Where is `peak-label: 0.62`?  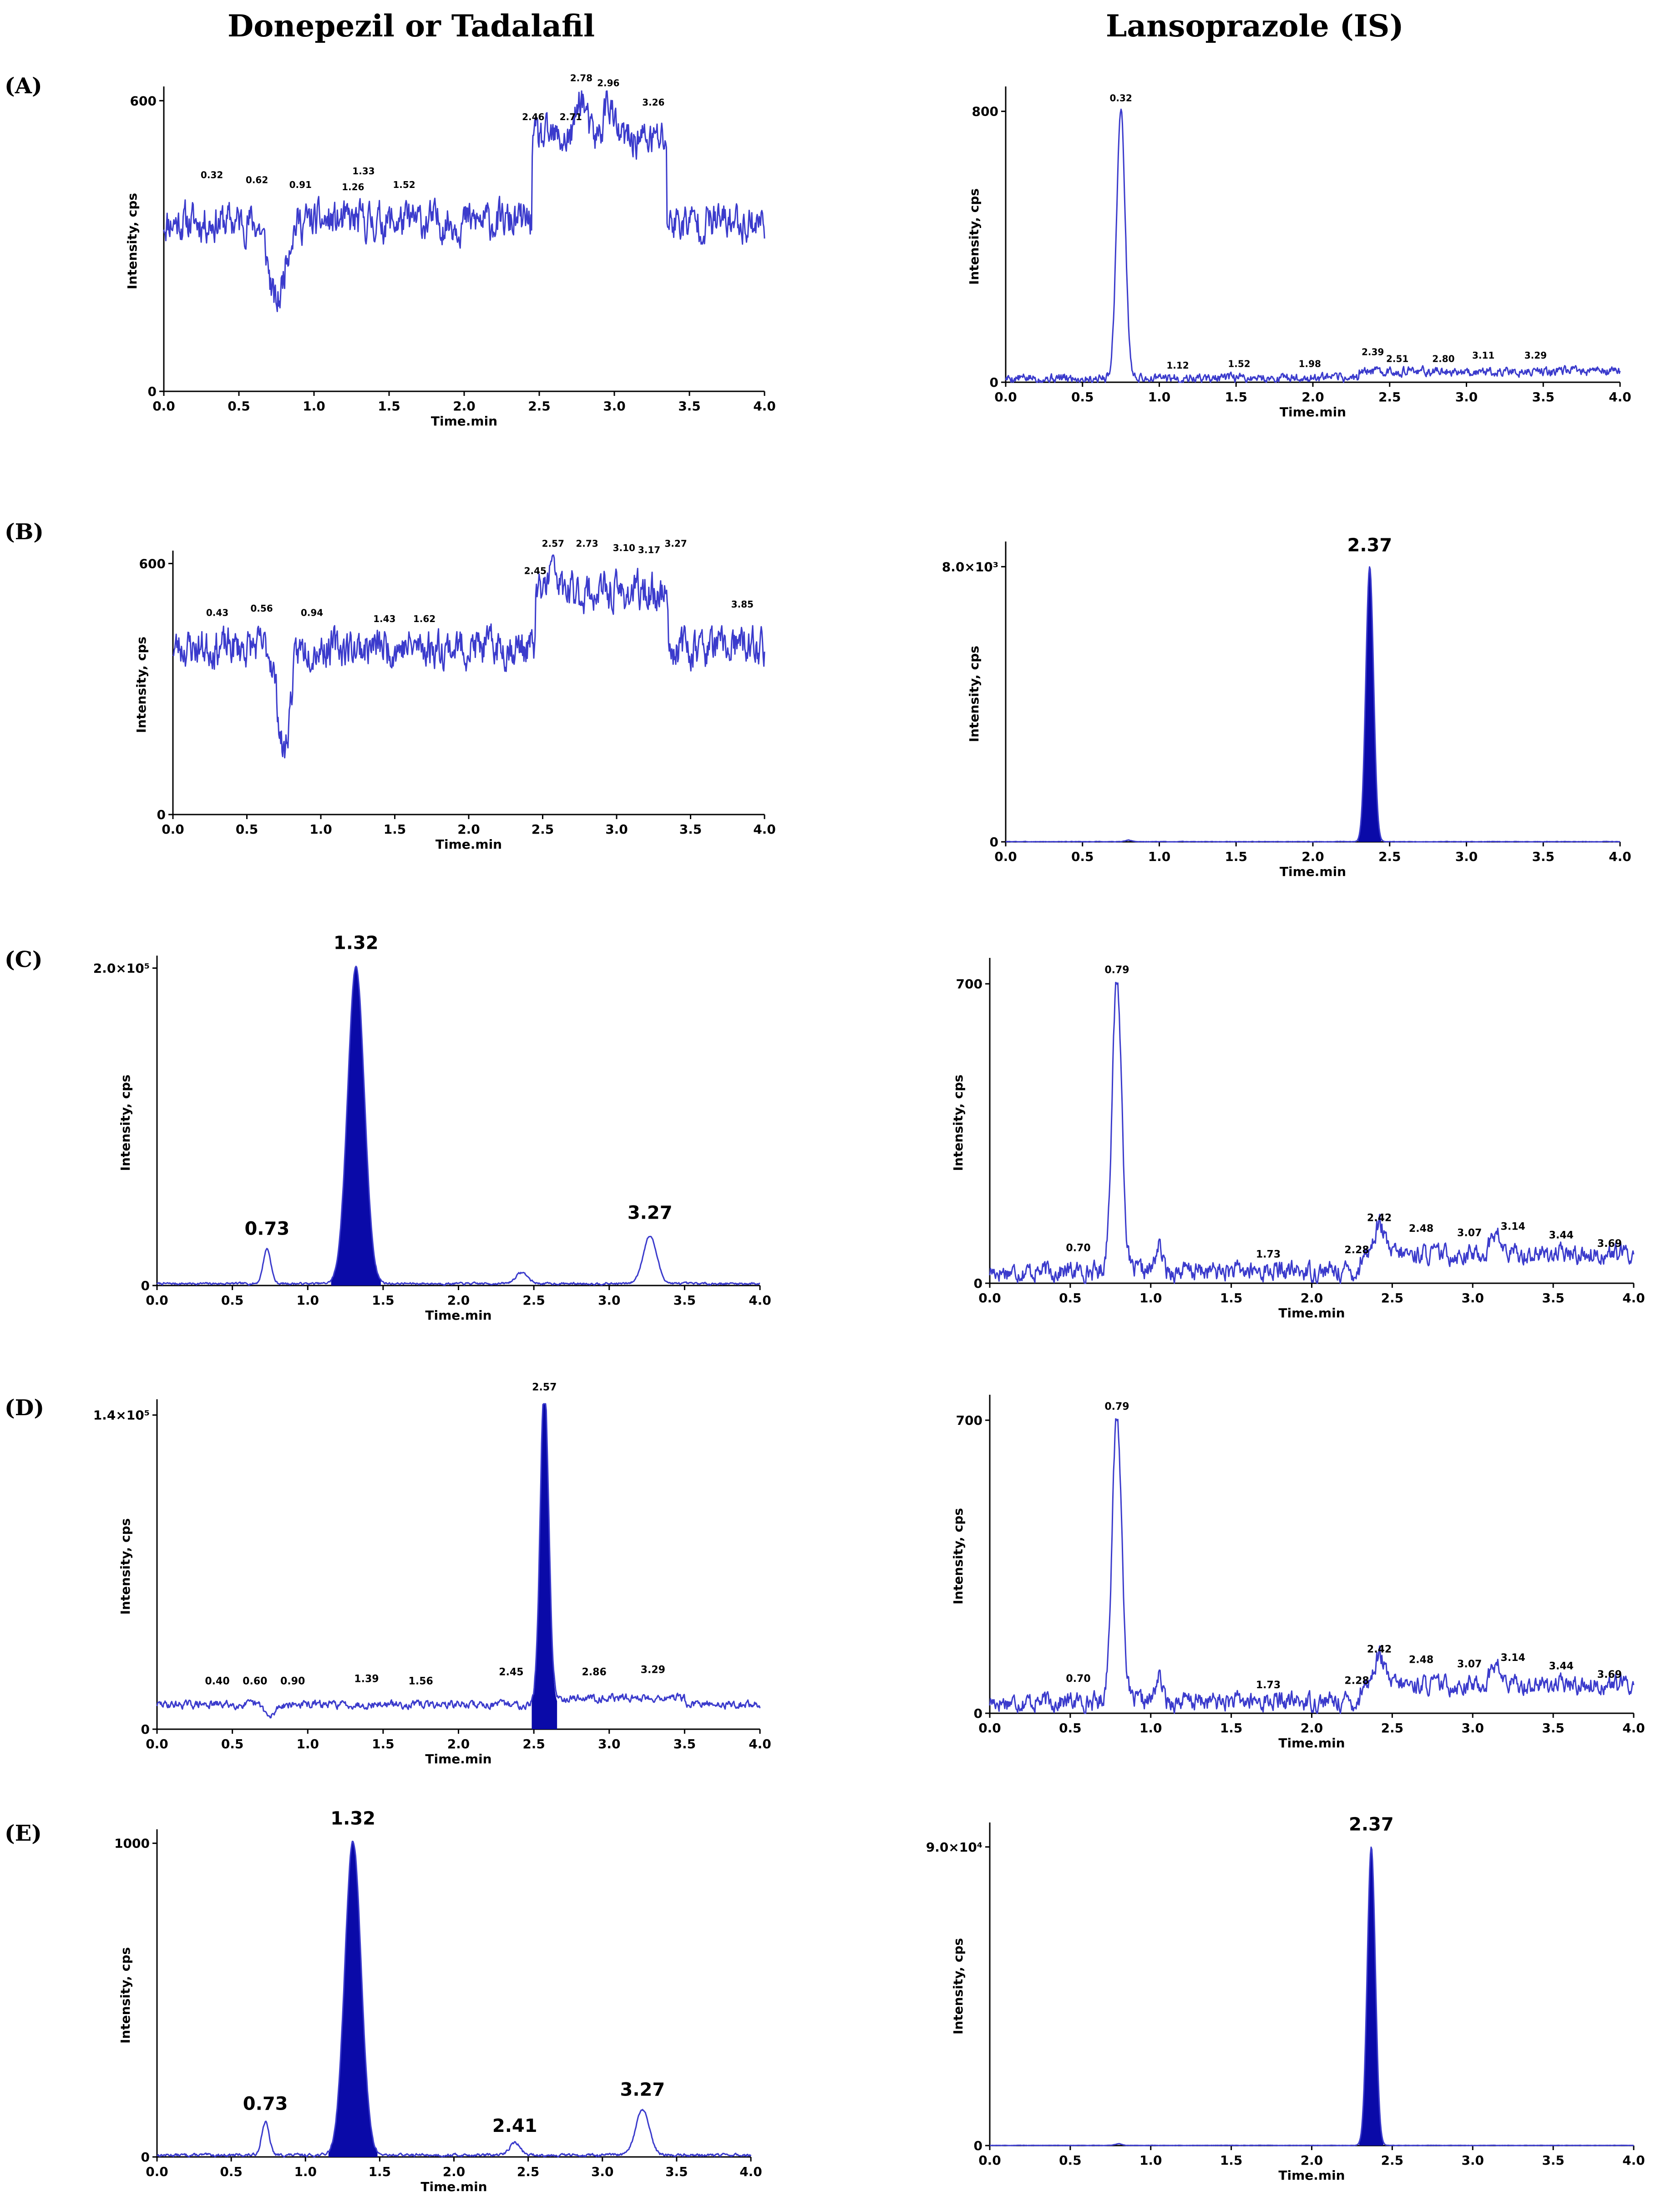 peak-label: 0.62 is located at coordinates (257, 179).